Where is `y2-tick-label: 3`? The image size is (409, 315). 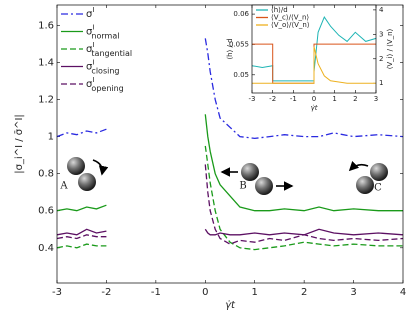
y2-tick-label: 3 is located at coordinates (381, 34).